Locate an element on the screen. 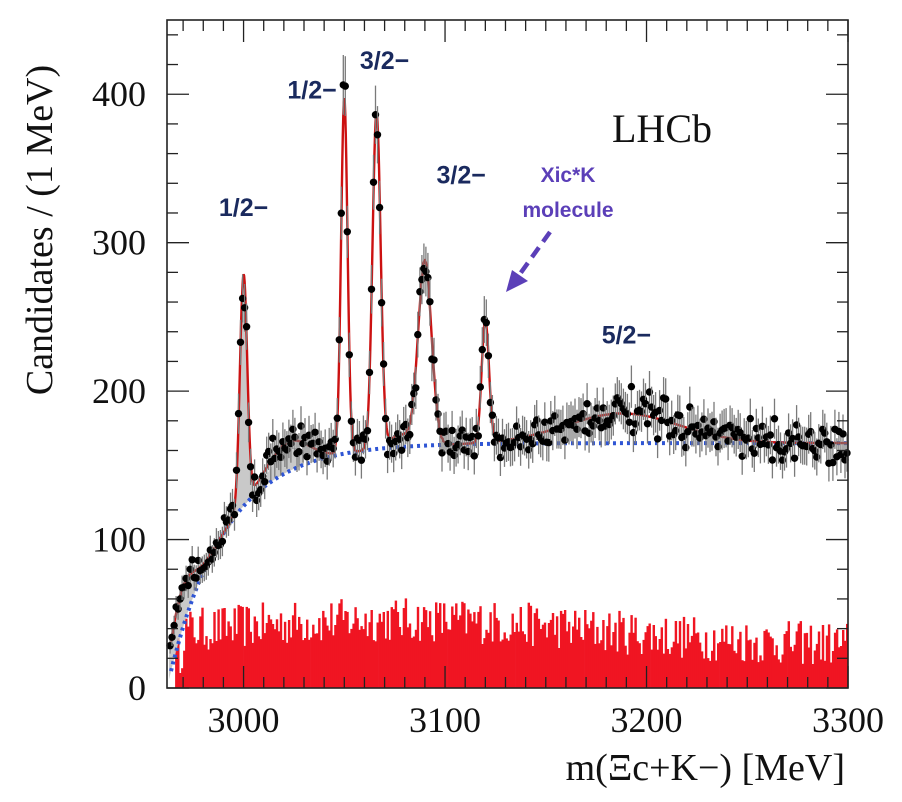 This screenshot has width=902, height=802. y-tick-label: 0 is located at coordinates (137, 688).